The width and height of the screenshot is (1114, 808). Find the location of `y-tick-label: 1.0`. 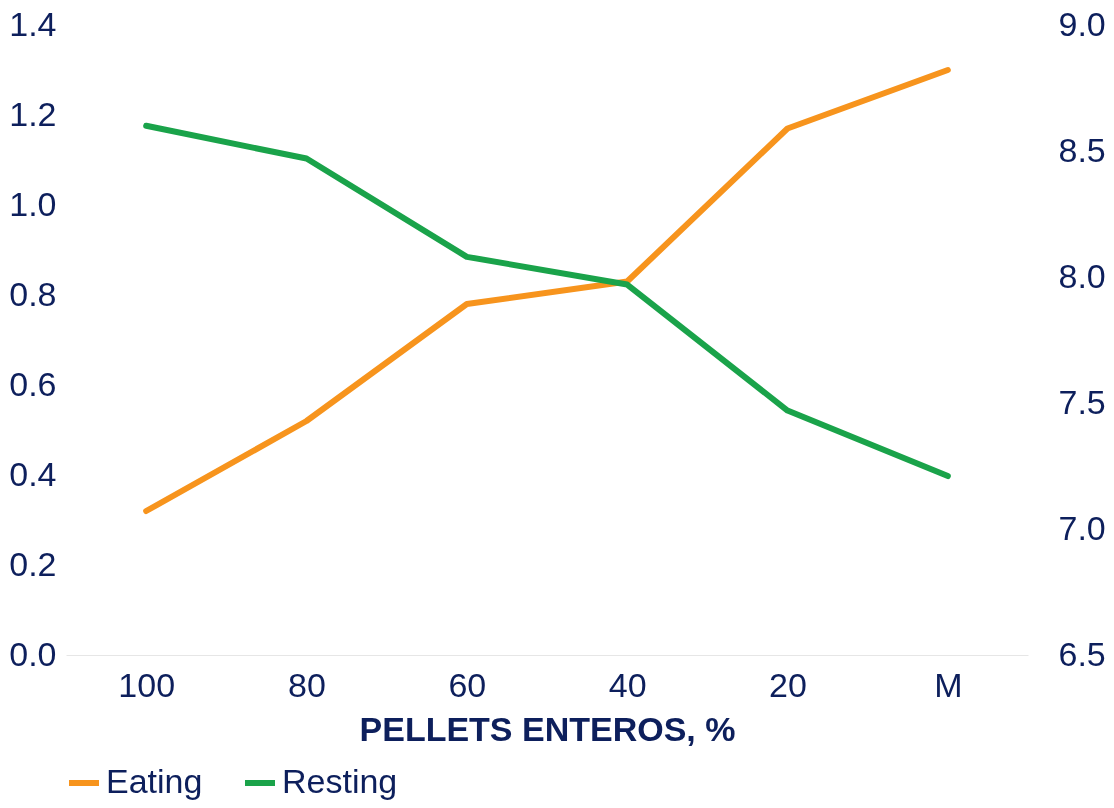

y-tick-label: 1.0 is located at coordinates (33, 203).